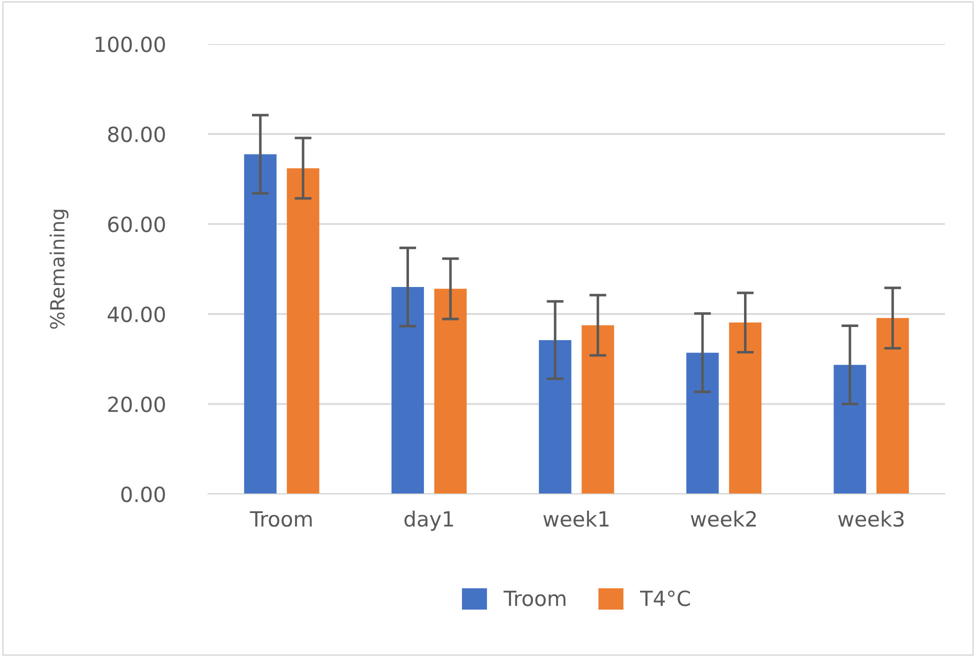  Describe the element at coordinates (136, 224) in the screenshot. I see `y-tick-label: 60.00` at that location.